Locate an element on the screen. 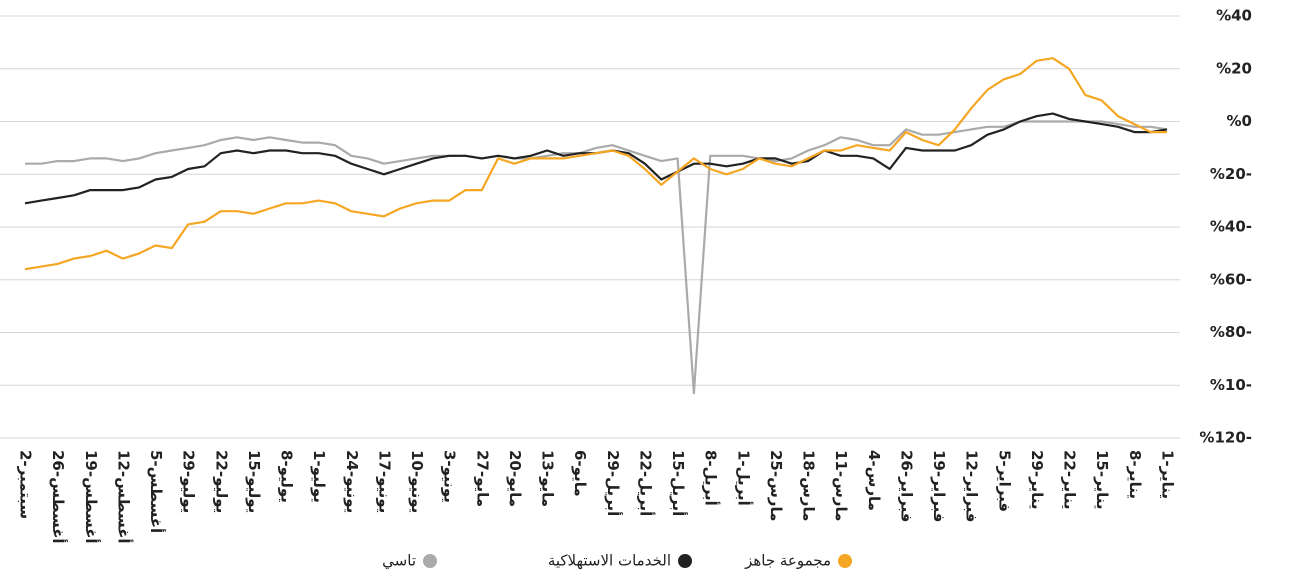 The width and height of the screenshot is (1300, 576). x-tick-label: 25-مارس is located at coordinates (776, 485).